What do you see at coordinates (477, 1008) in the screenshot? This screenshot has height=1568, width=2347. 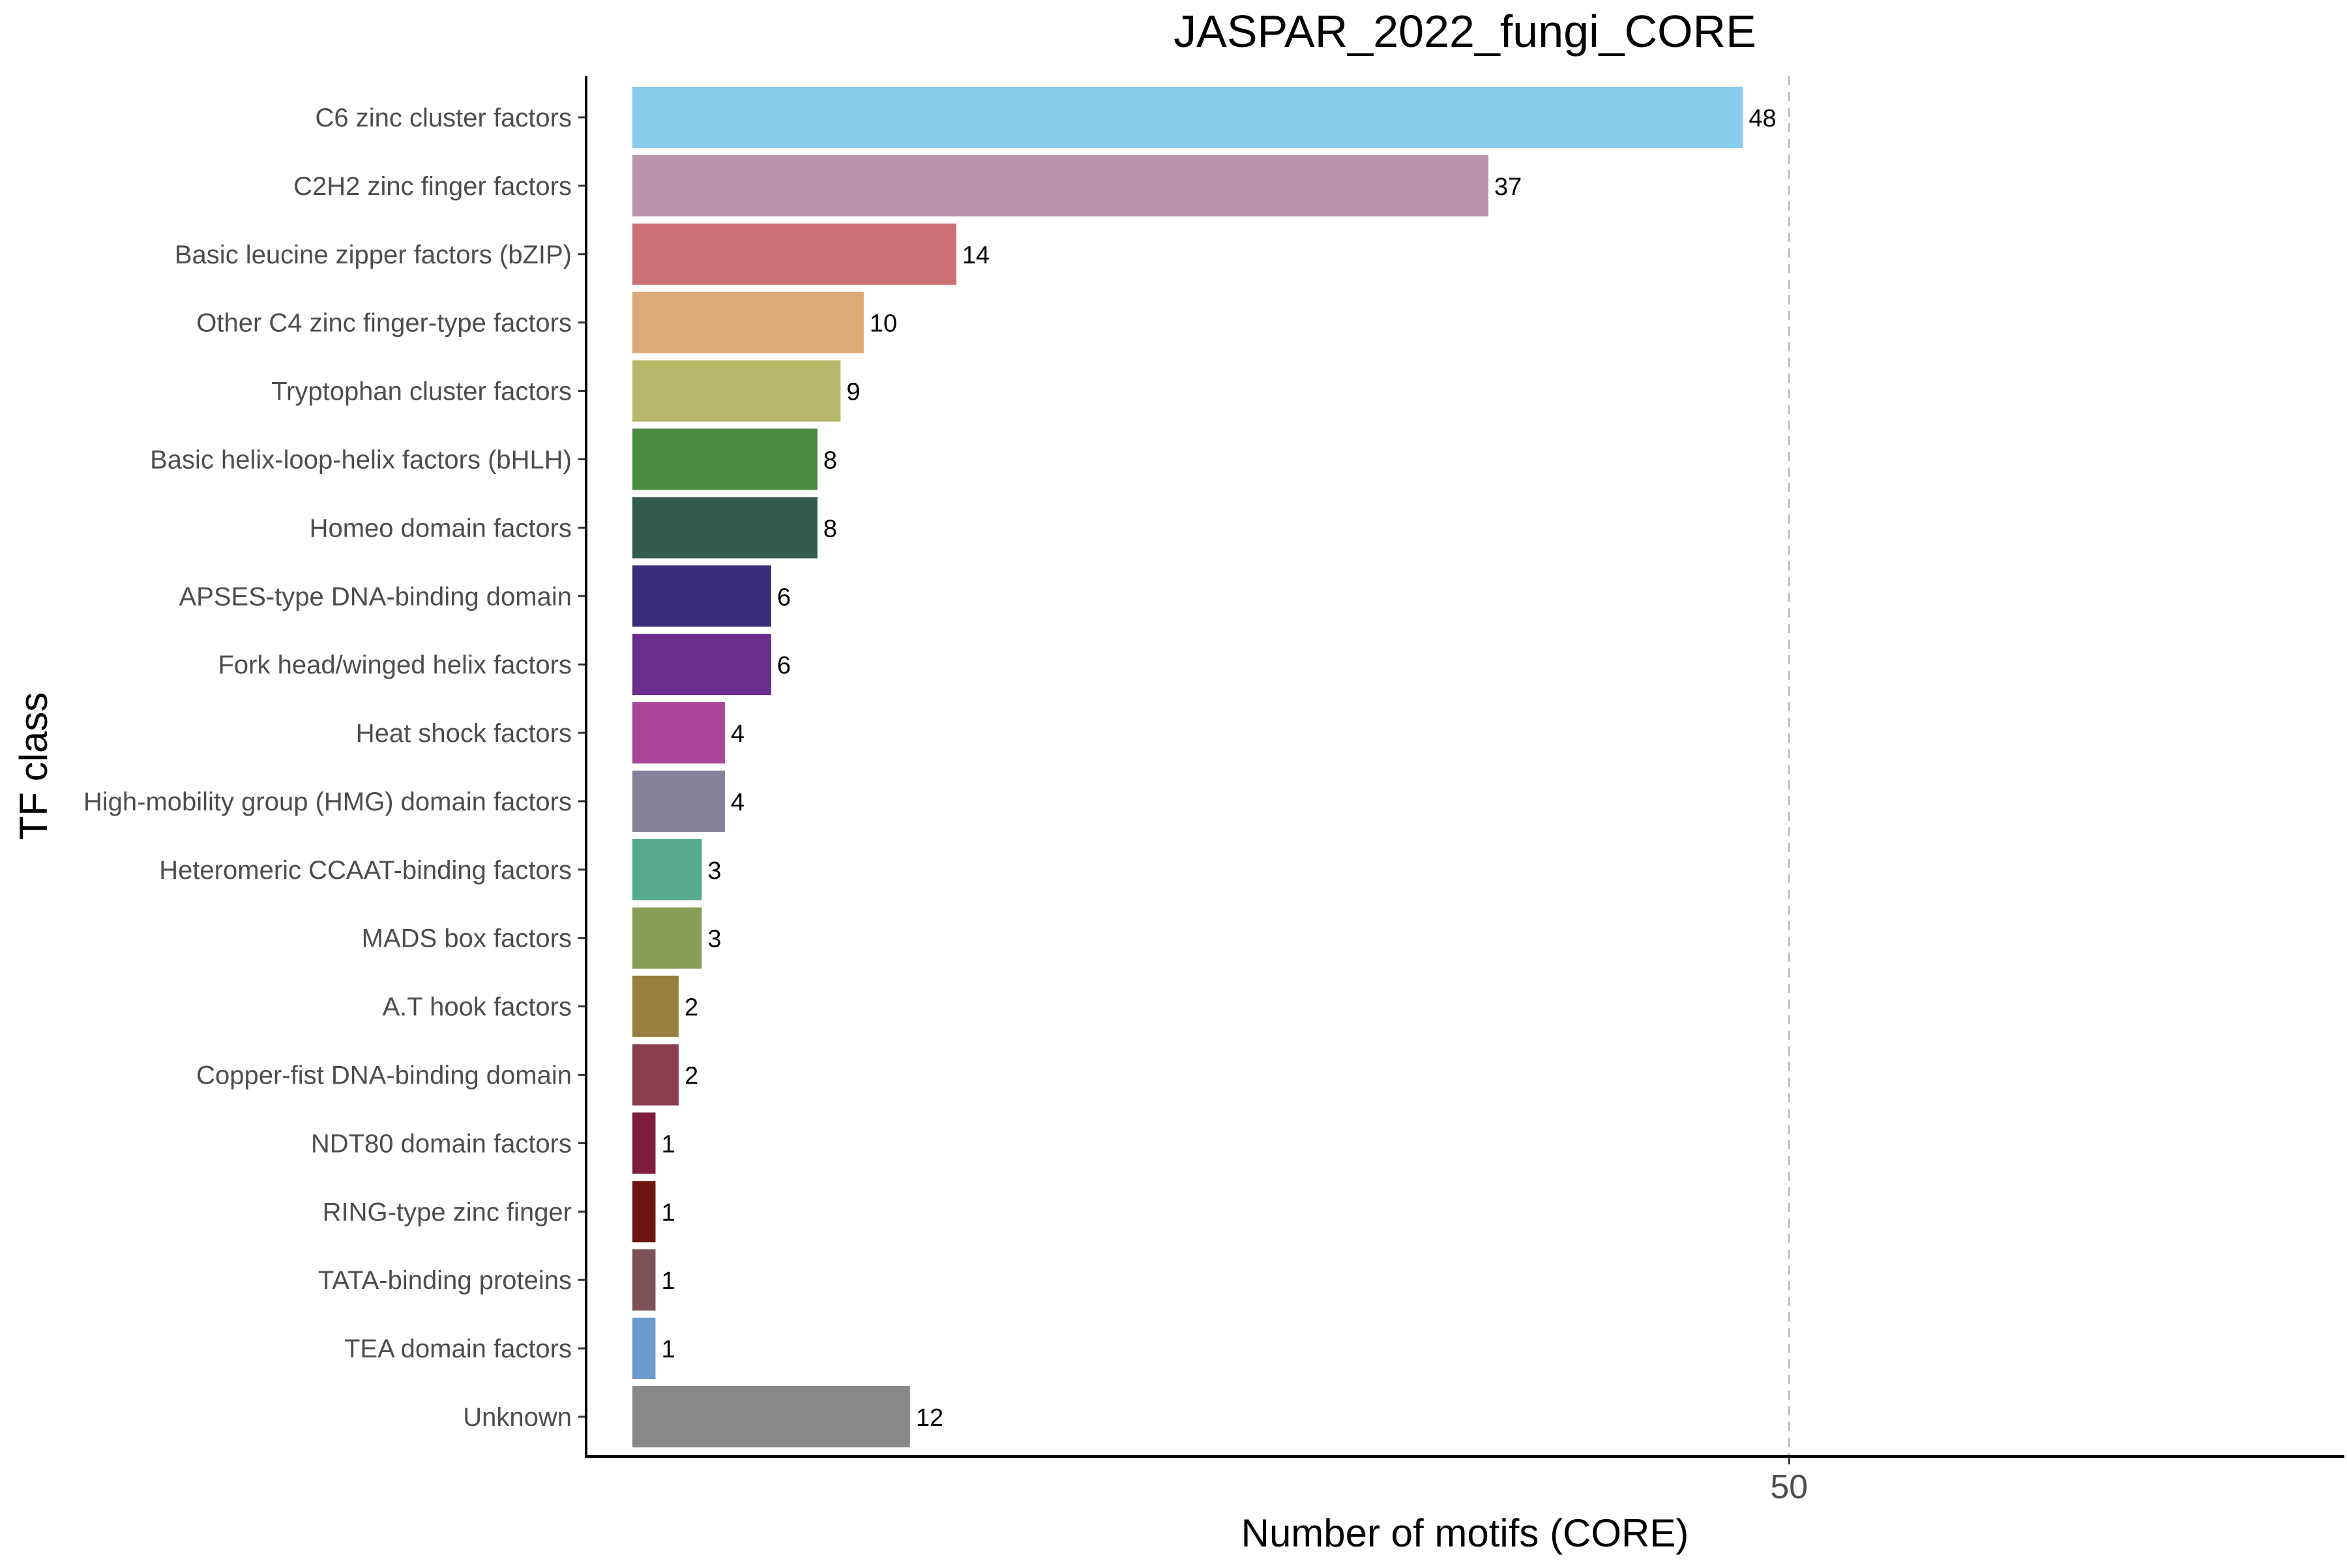 I see `y-tick-label: A.T hook factors` at bounding box center [477, 1008].